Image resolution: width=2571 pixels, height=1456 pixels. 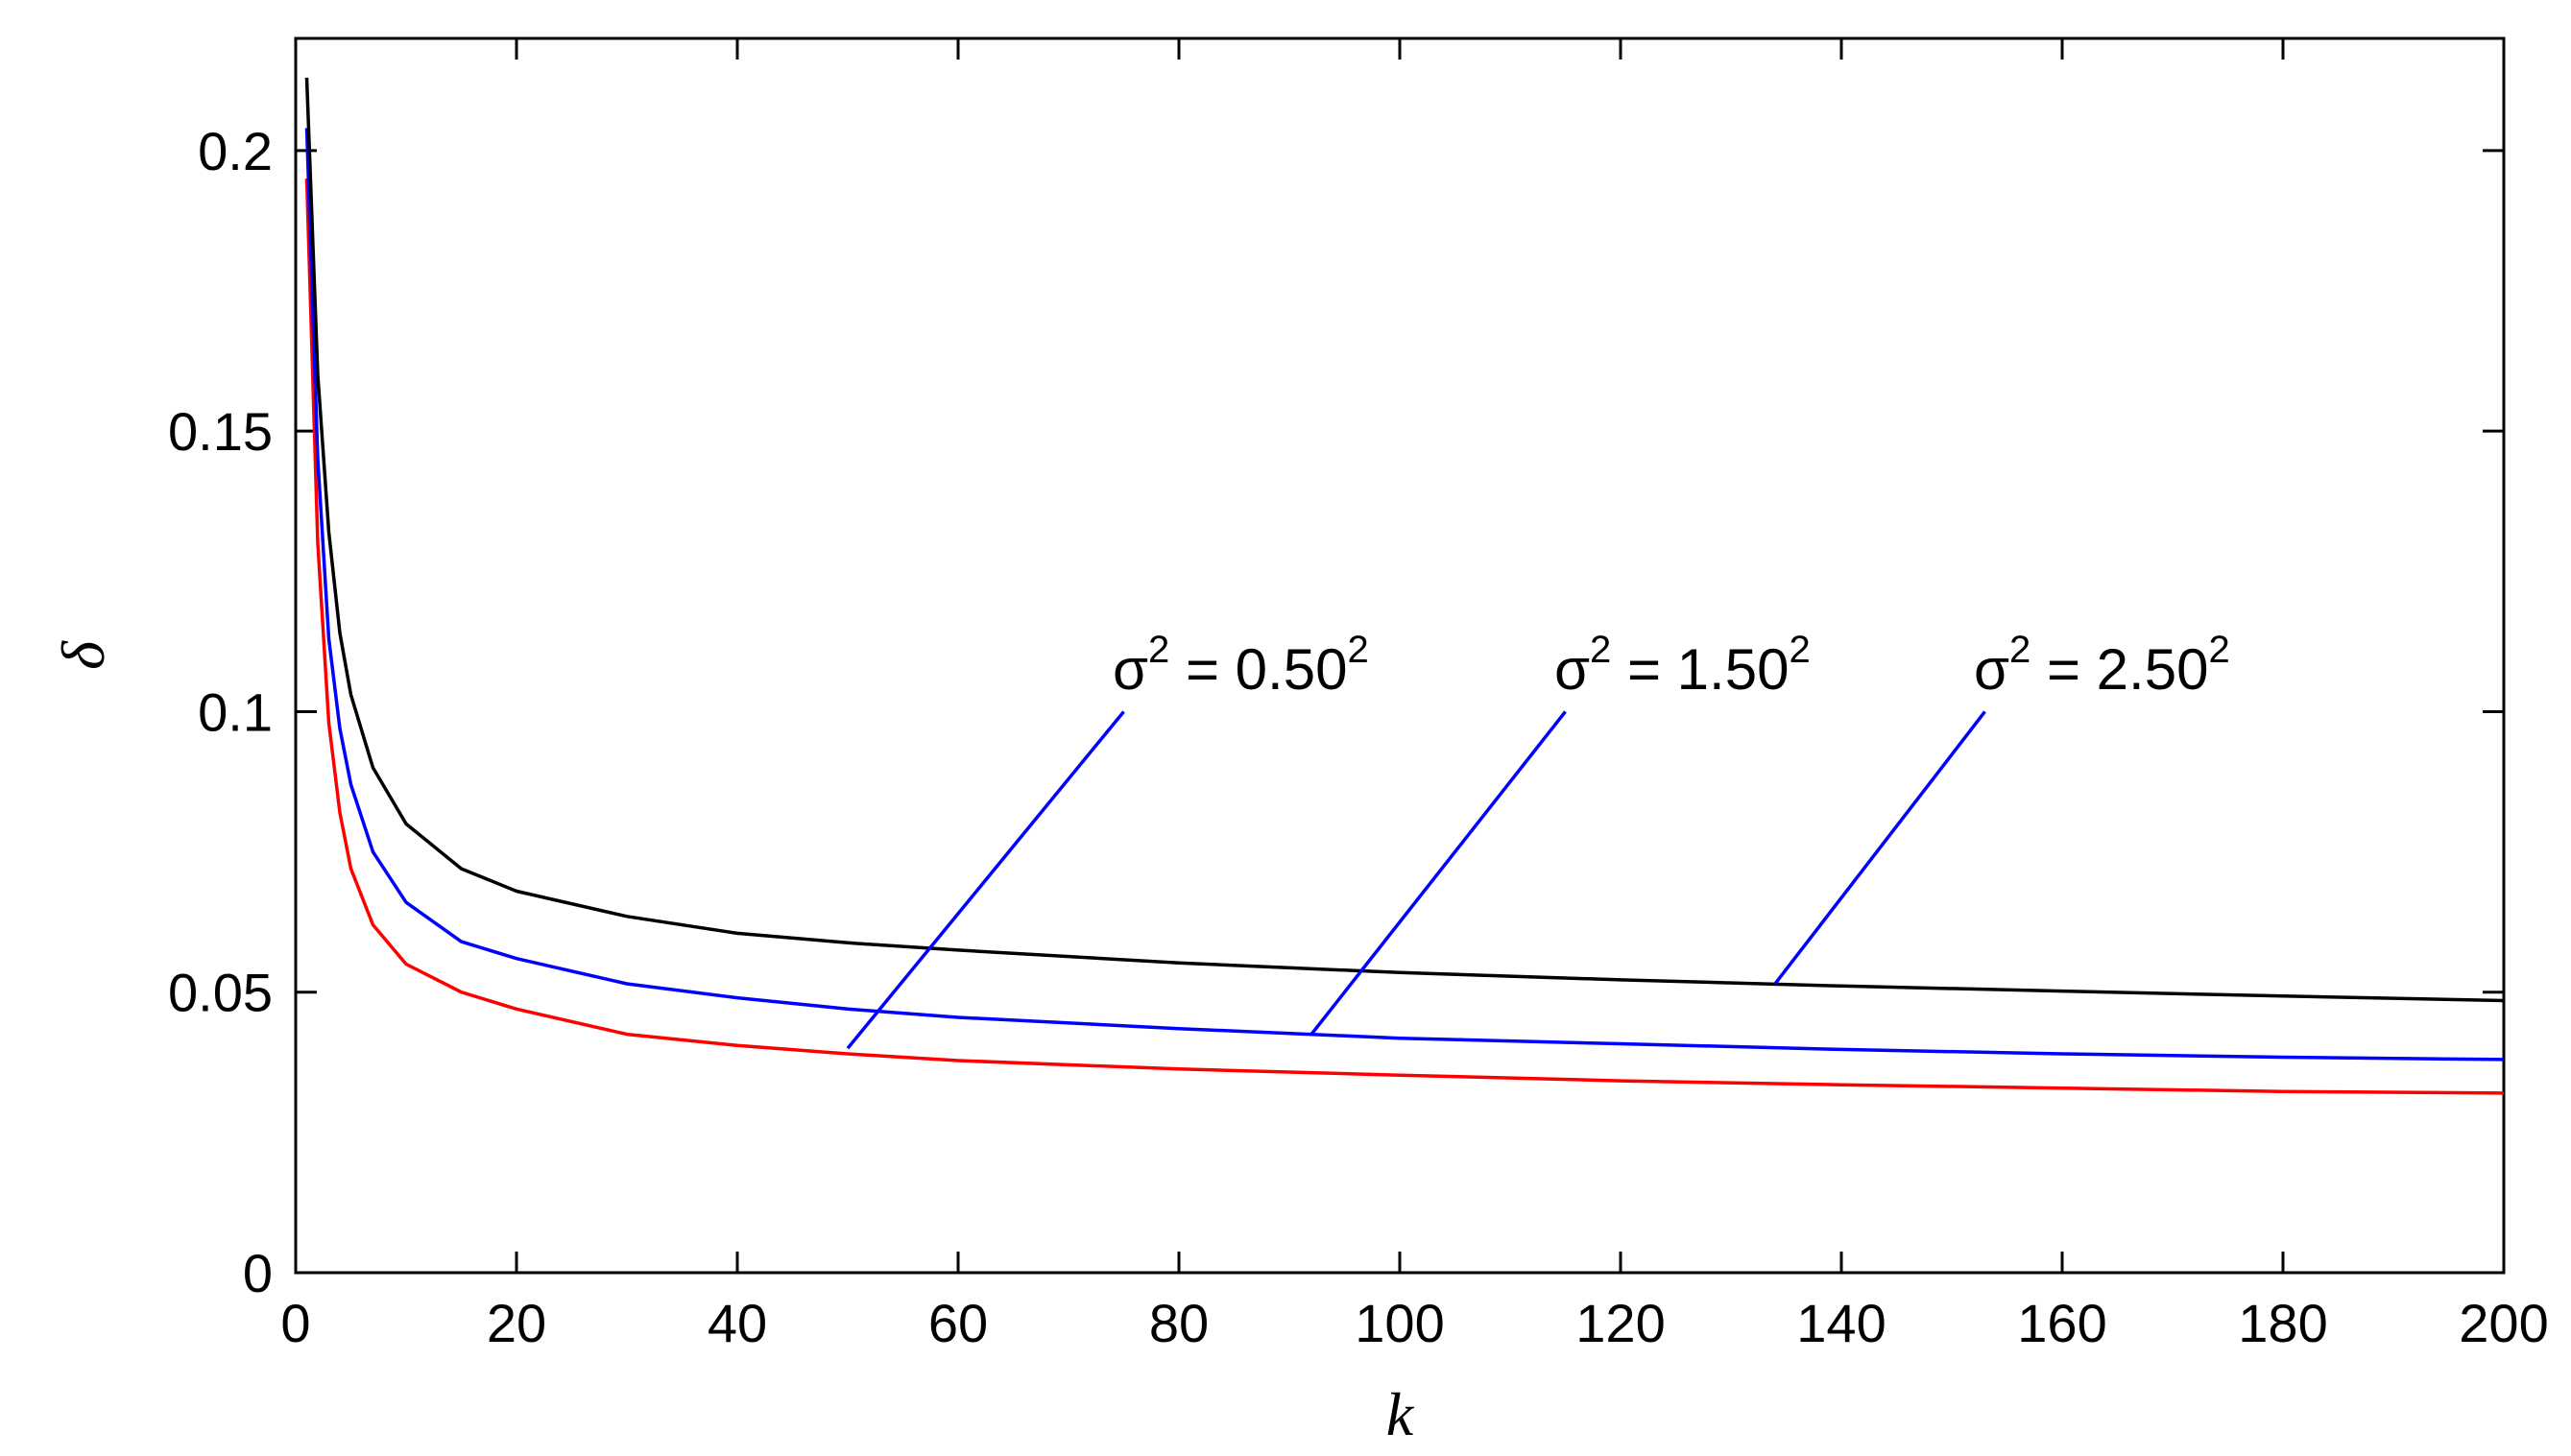 What do you see at coordinates (83, 655) in the screenshot?
I see `y-axis-label: δ` at bounding box center [83, 655].